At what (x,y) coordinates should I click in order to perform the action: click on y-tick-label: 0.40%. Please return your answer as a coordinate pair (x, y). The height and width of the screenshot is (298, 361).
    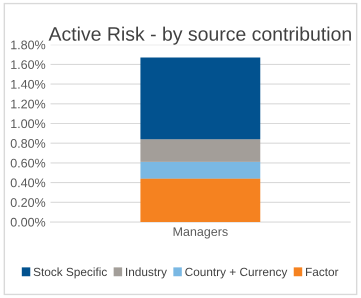
    Looking at the image, I should click on (28, 183).